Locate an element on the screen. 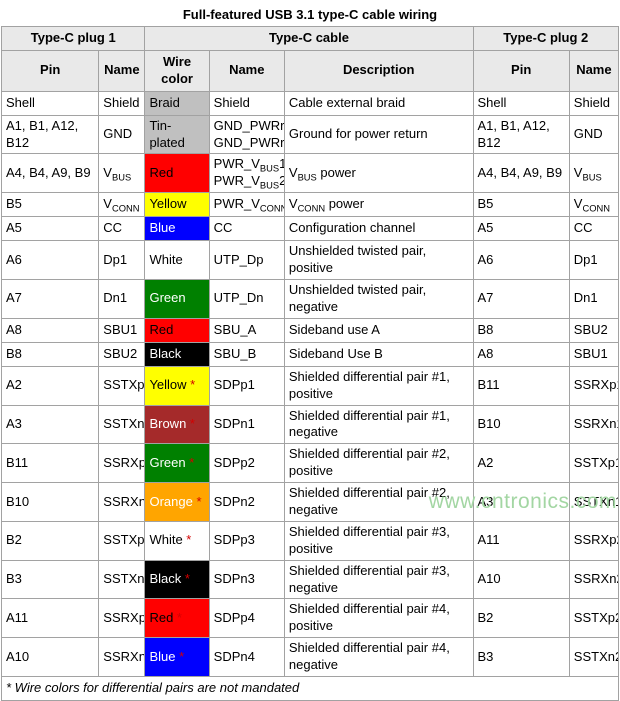  cell-cable-name: SBU_A is located at coordinates (246, 330).